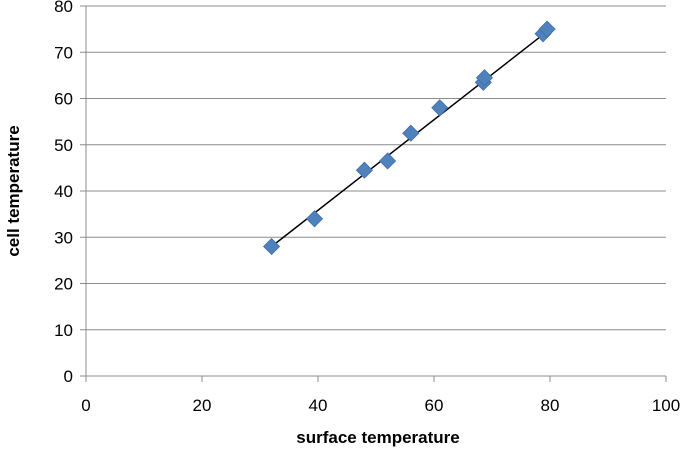 Image resolution: width=685 pixels, height=449 pixels. Describe the element at coordinates (202, 405) in the screenshot. I see `x-tick-label: 20` at that location.